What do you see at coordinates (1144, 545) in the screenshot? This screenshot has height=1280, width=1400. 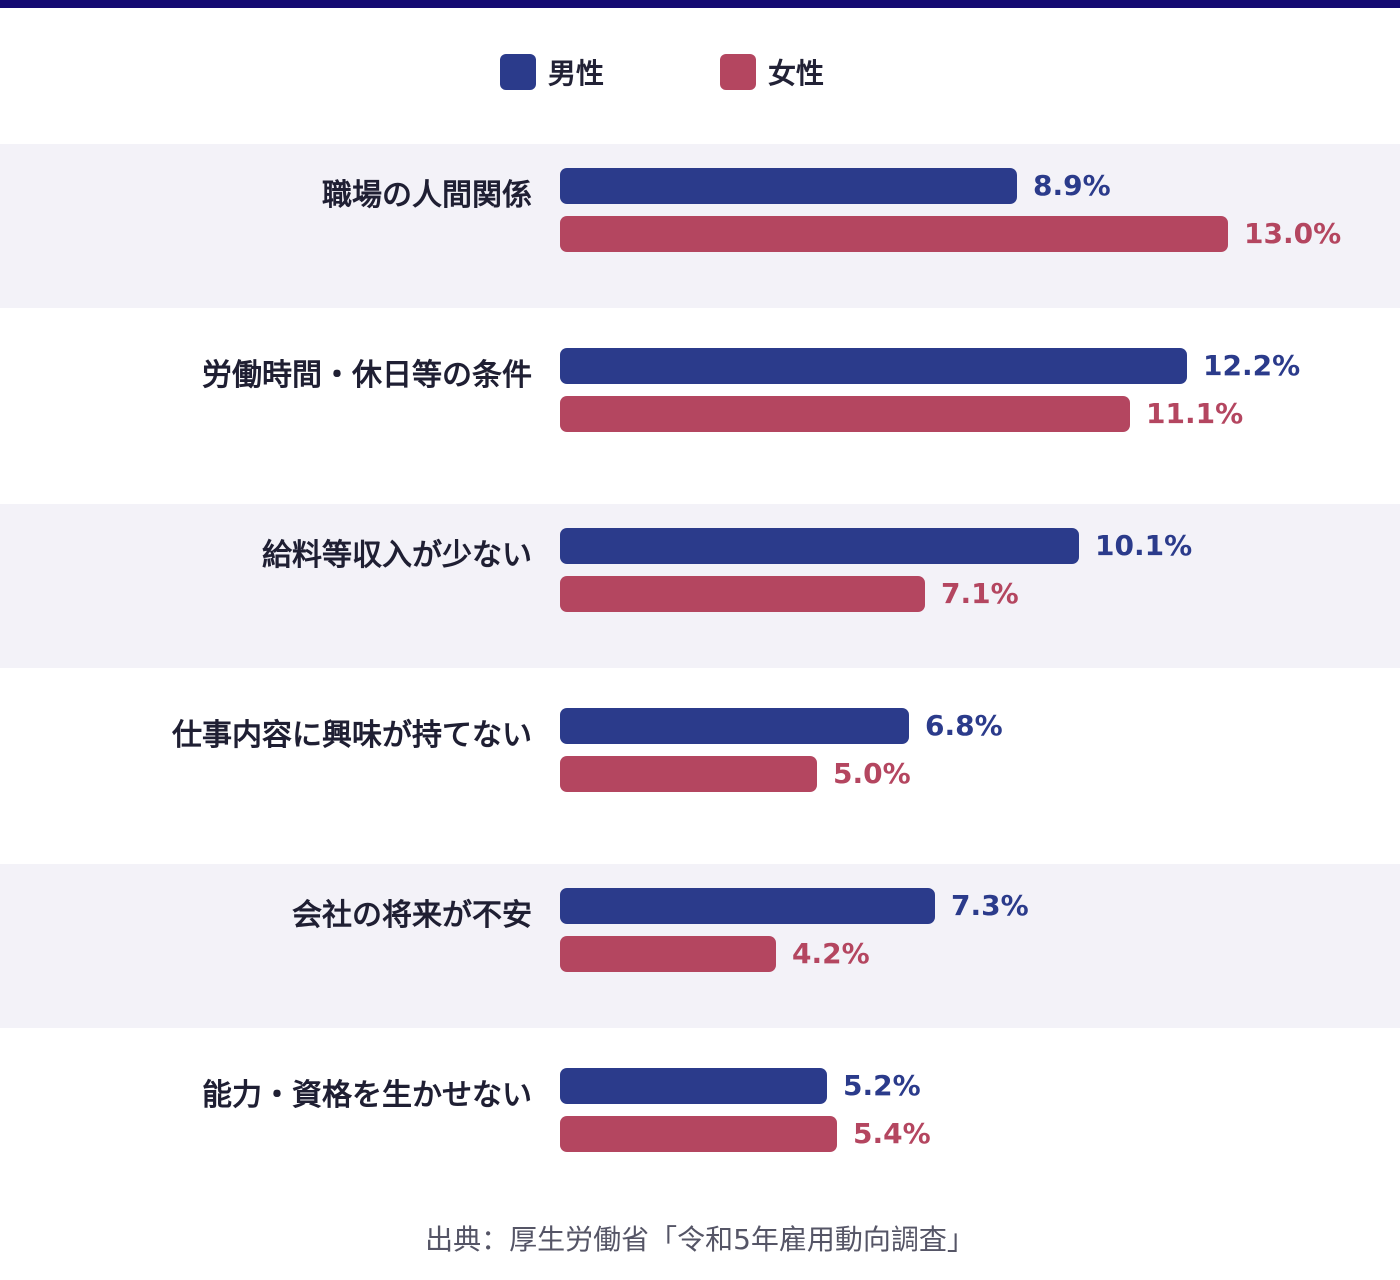 I see `male-value-label: 10.1%` at bounding box center [1144, 545].